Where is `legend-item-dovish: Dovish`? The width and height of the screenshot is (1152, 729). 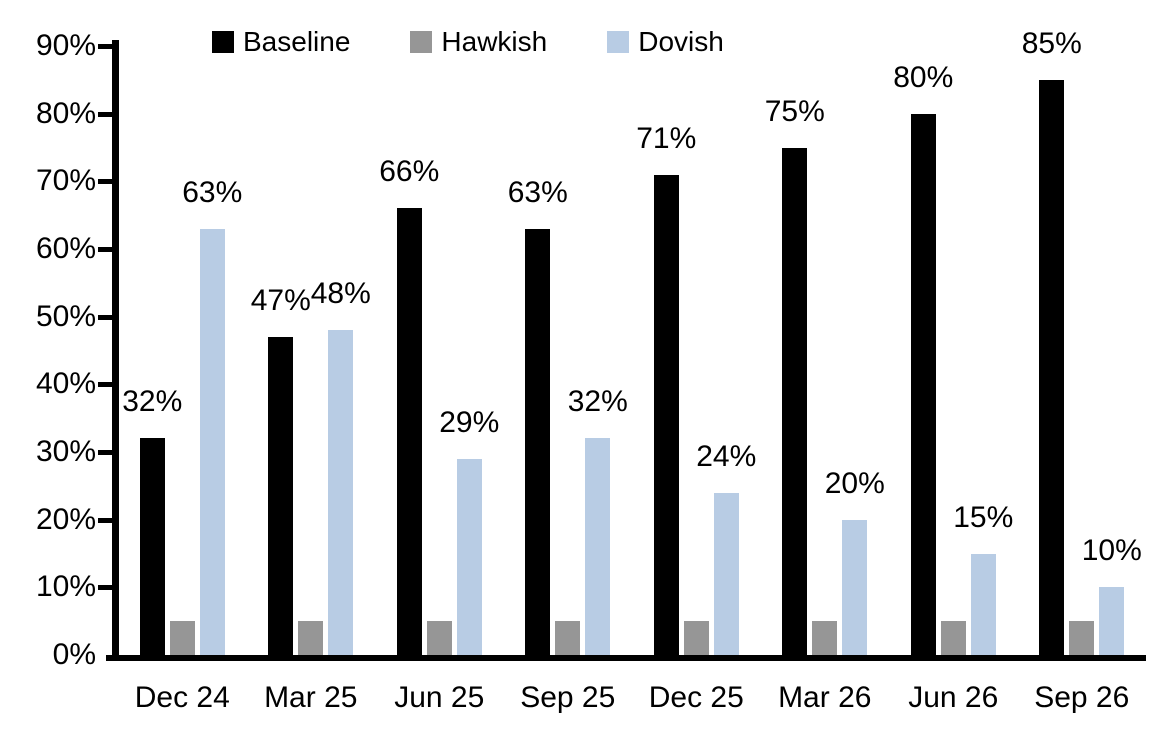
legend-item-dovish: Dovish is located at coordinates (665, 42).